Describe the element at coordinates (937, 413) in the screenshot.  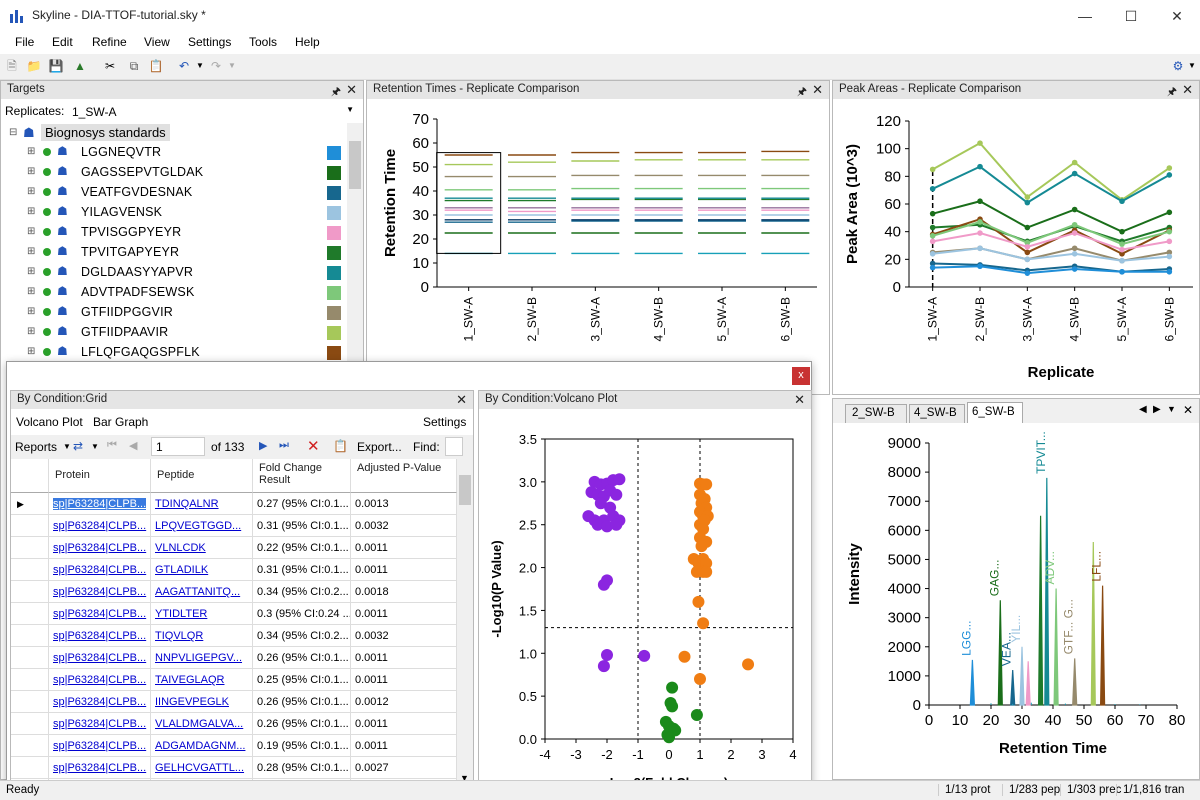
I see `tab-4-sw-b: 4_SW-B` at that location.